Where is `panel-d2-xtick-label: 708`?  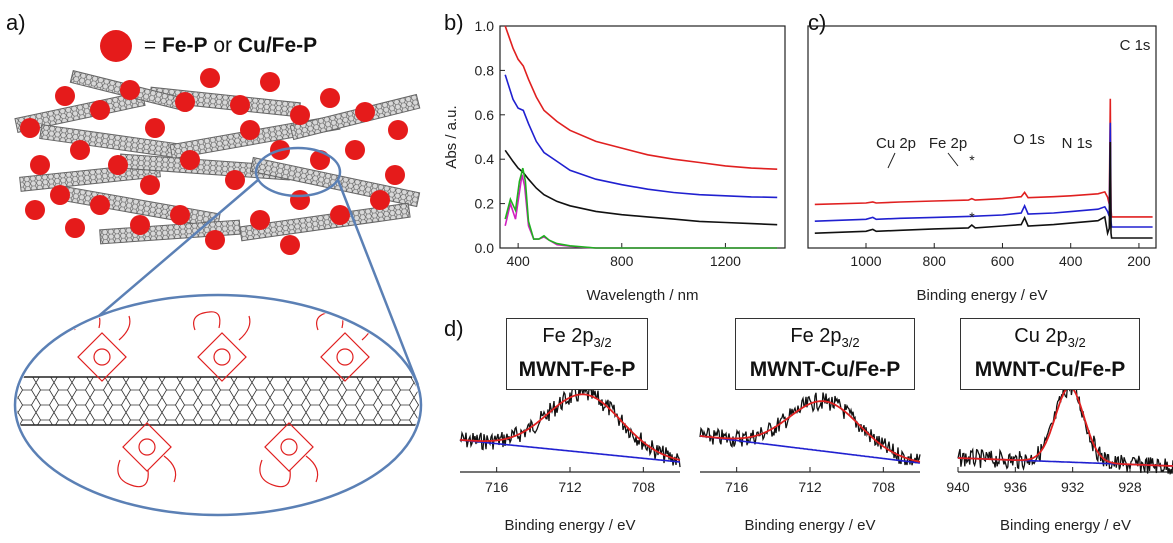 panel-d2-xtick-label: 708 is located at coordinates (884, 487).